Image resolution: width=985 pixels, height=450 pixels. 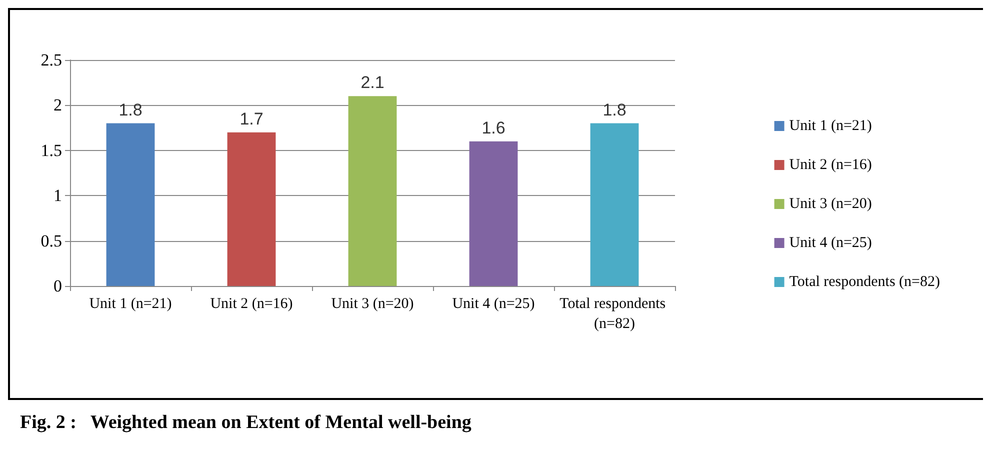 I want to click on y-tick-label: 0.5, so click(x=51, y=240).